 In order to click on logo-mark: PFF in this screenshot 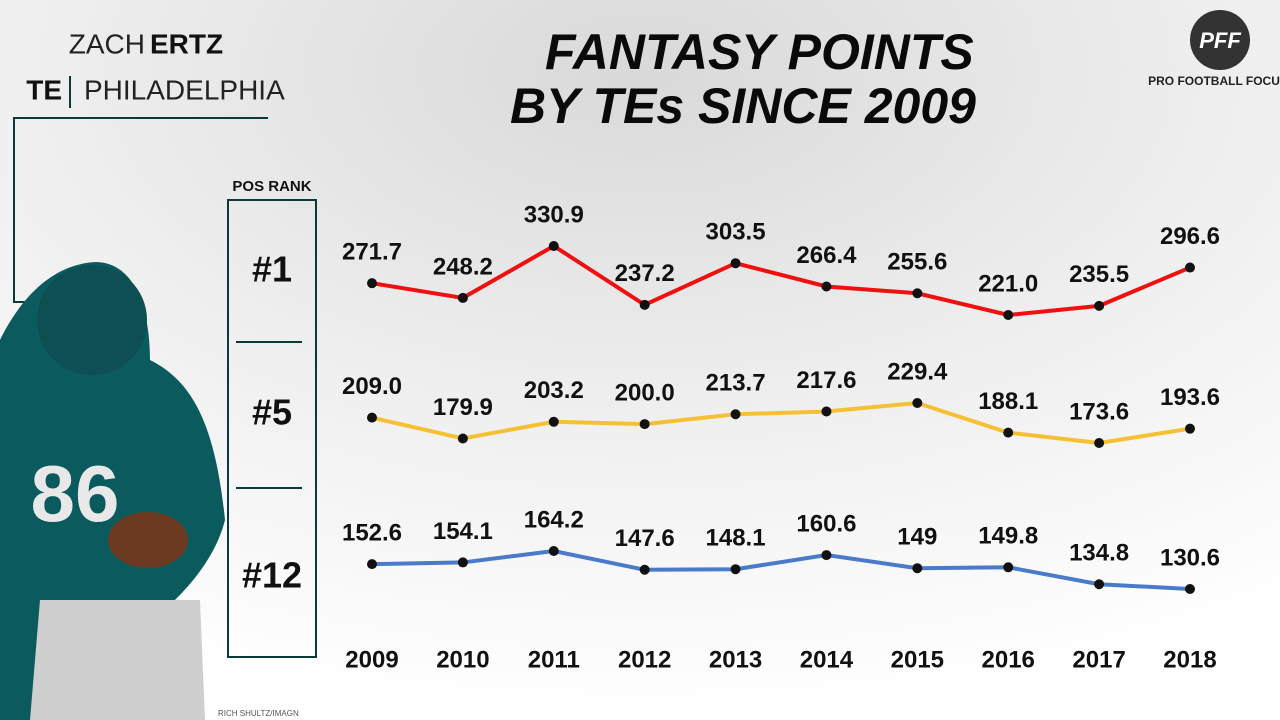, I will do `click(1220, 40)`.